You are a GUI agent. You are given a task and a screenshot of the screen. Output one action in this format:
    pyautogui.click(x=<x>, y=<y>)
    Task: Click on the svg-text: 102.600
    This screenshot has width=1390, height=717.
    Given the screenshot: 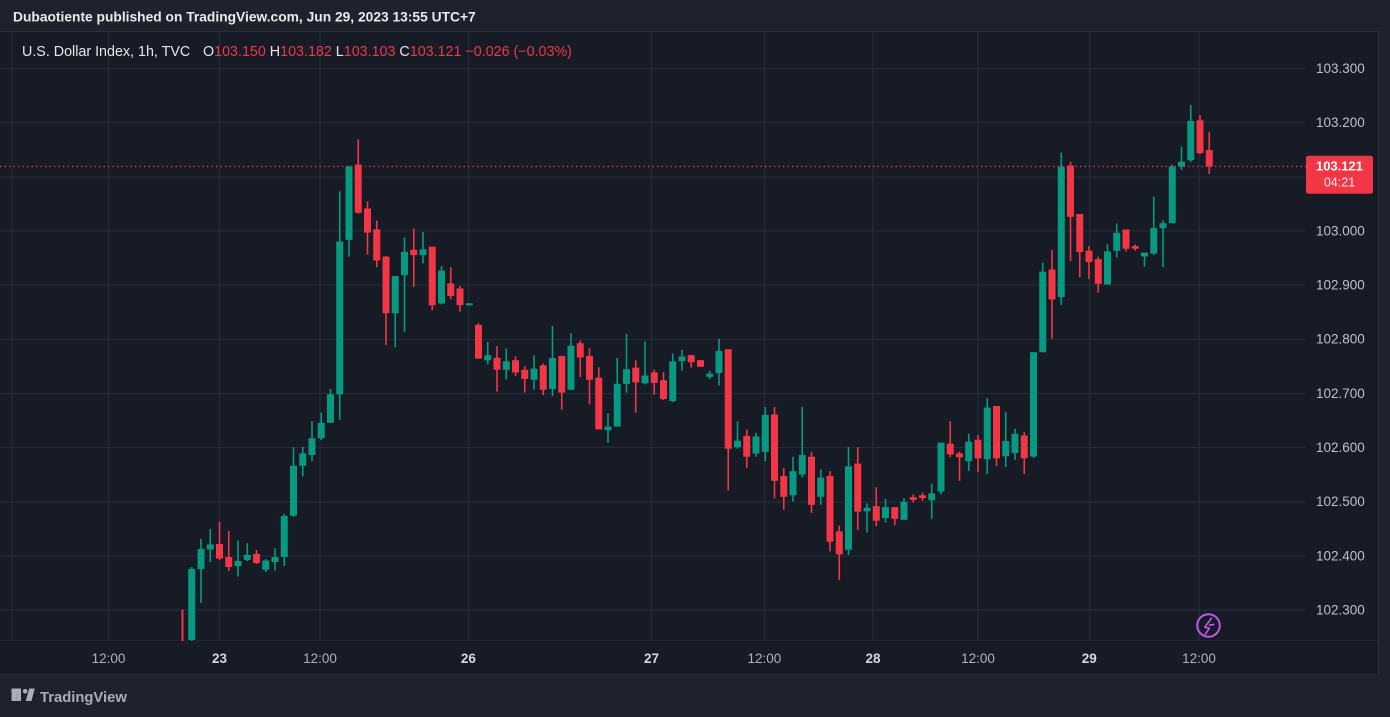 What is the action you would take?
    pyautogui.click(x=1340, y=447)
    